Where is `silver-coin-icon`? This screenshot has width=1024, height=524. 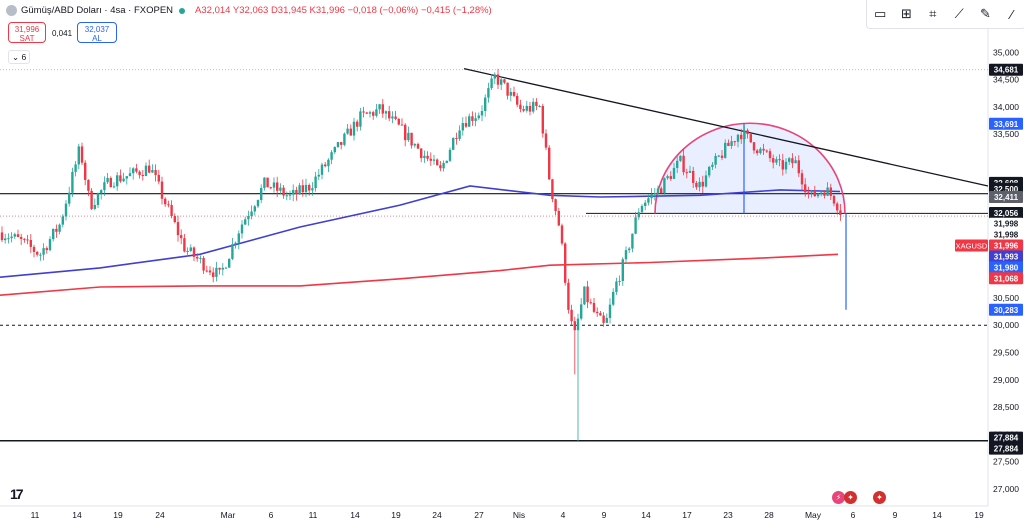 silver-coin-icon is located at coordinates (11, 10).